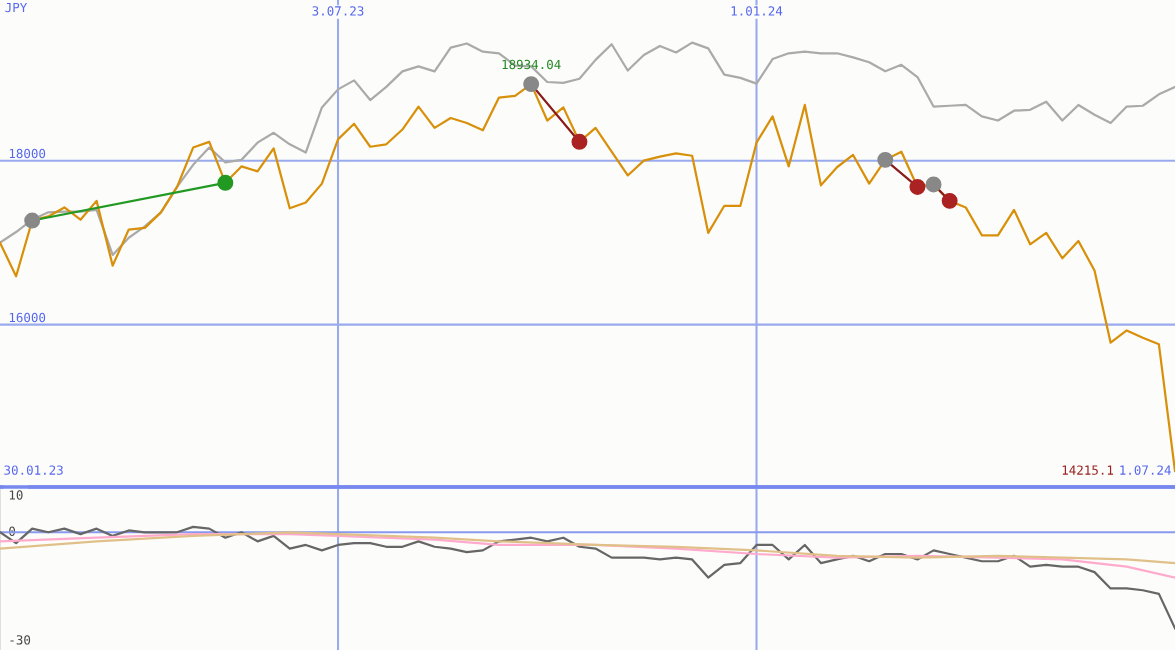  I want to click on annotation: 14215.1, so click(1088, 470).